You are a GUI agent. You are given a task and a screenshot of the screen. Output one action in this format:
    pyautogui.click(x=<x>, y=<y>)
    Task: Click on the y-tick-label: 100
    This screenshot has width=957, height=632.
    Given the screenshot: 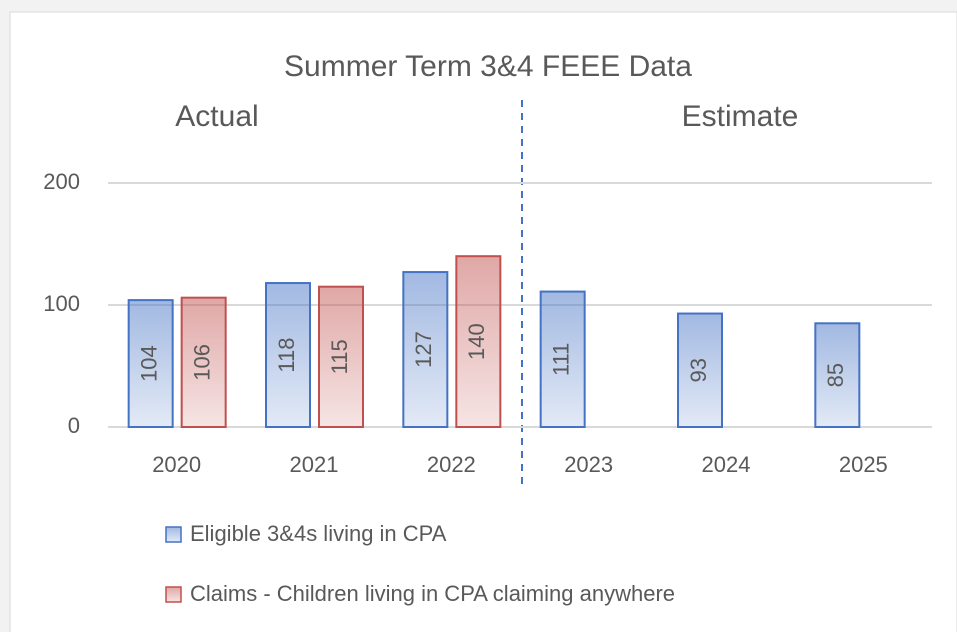 What is the action you would take?
    pyautogui.click(x=61, y=303)
    